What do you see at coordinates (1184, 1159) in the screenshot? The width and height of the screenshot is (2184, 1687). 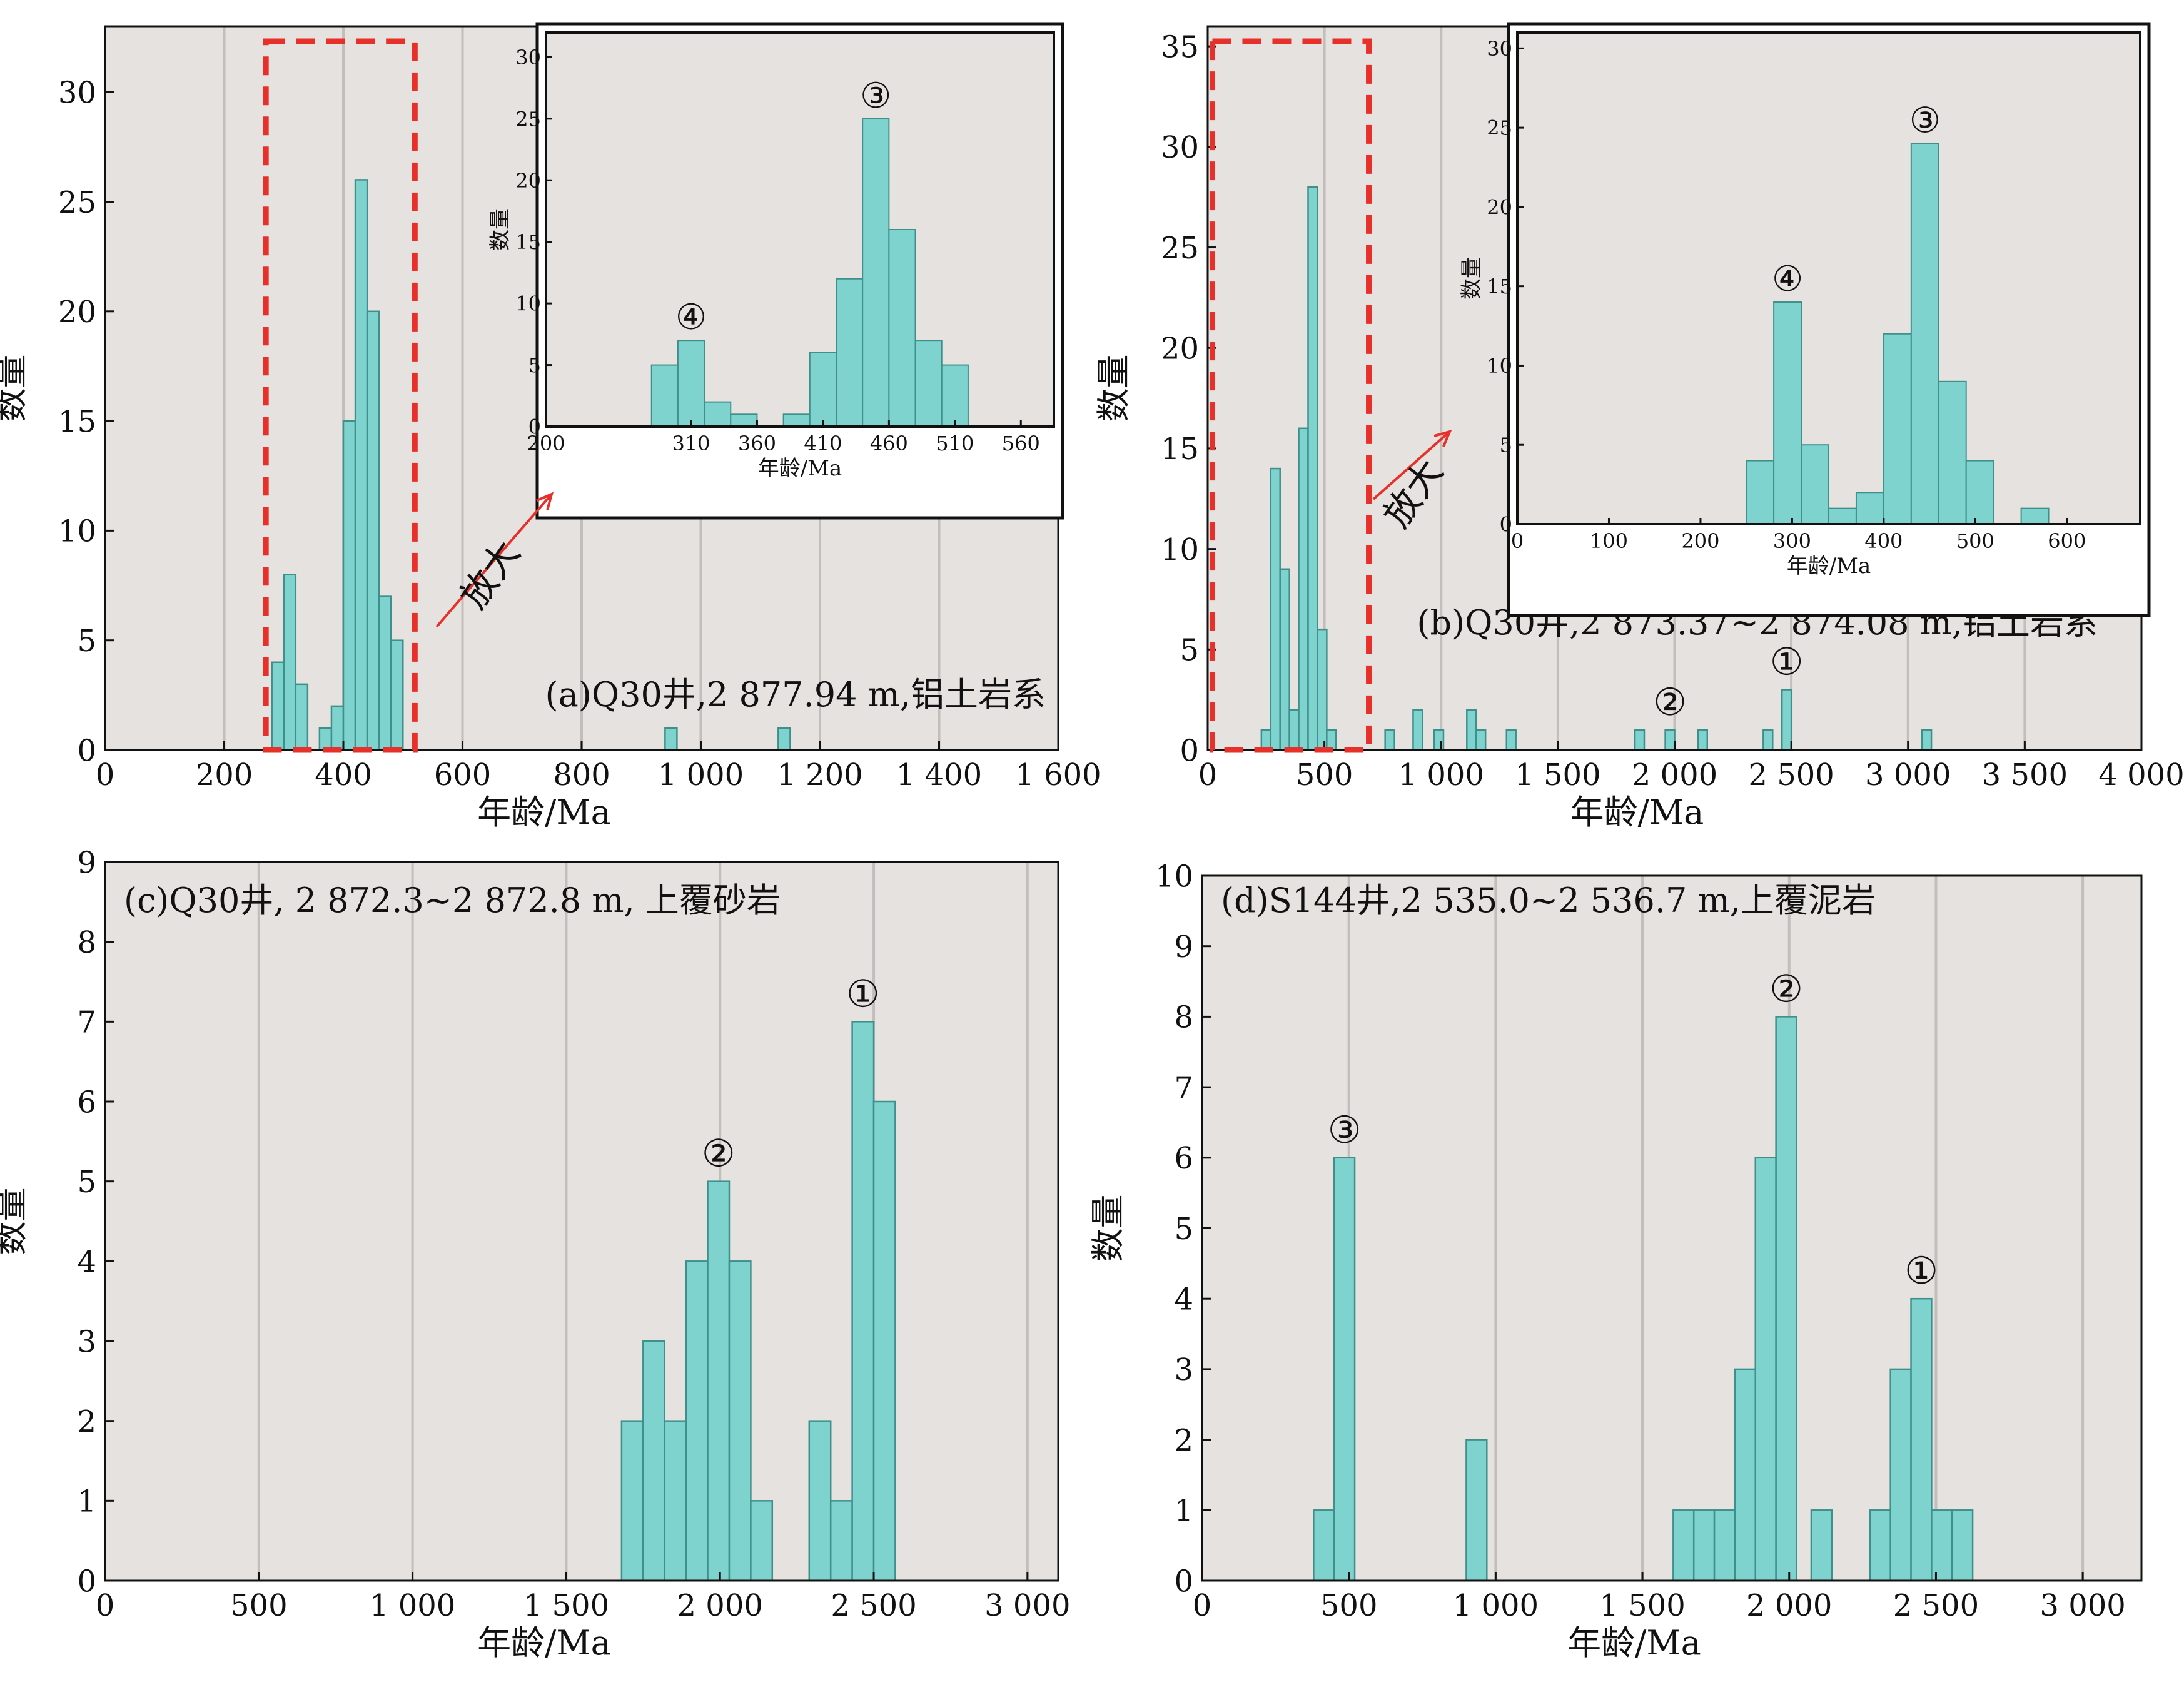 I see `y-tick-label: 6` at bounding box center [1184, 1159].